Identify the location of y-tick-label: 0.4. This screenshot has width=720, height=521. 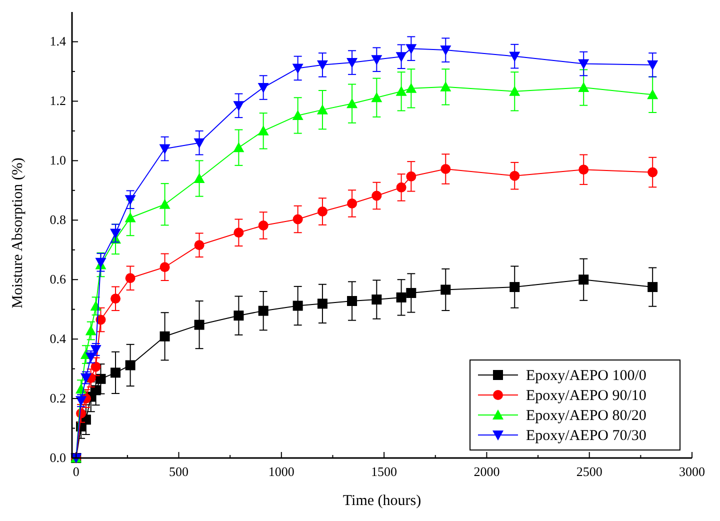
(58, 338).